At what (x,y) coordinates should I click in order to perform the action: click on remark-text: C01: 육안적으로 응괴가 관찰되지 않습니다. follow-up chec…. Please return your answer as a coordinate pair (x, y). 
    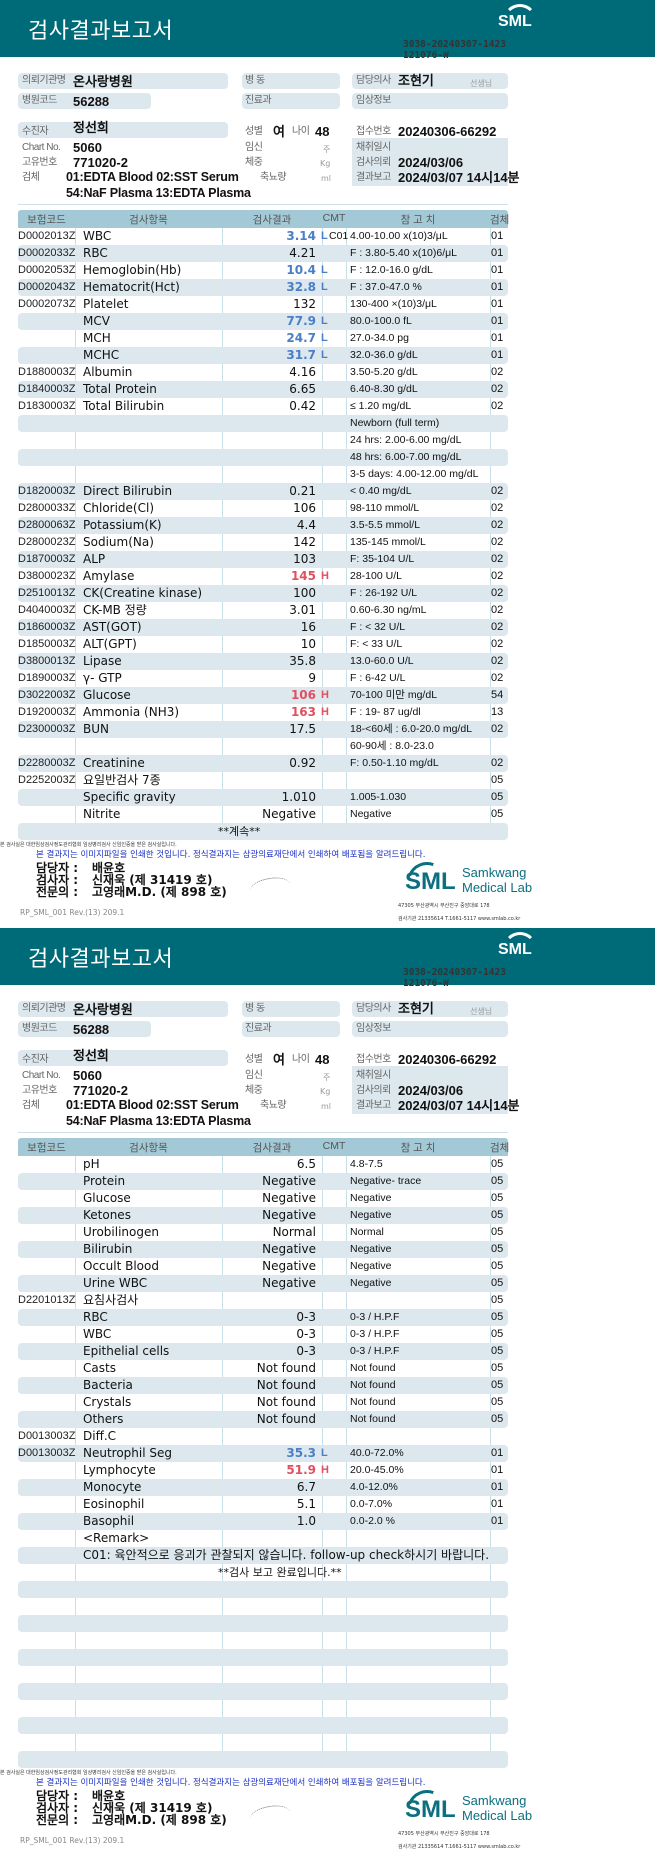
    Looking at the image, I should click on (286, 1555).